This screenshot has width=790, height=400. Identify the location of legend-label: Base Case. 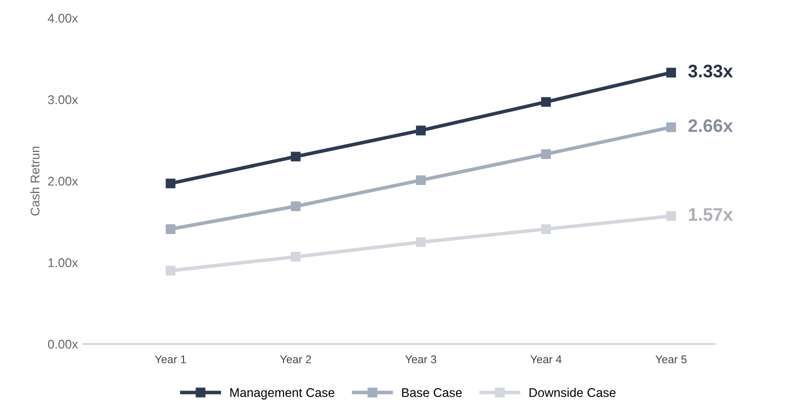
(432, 393).